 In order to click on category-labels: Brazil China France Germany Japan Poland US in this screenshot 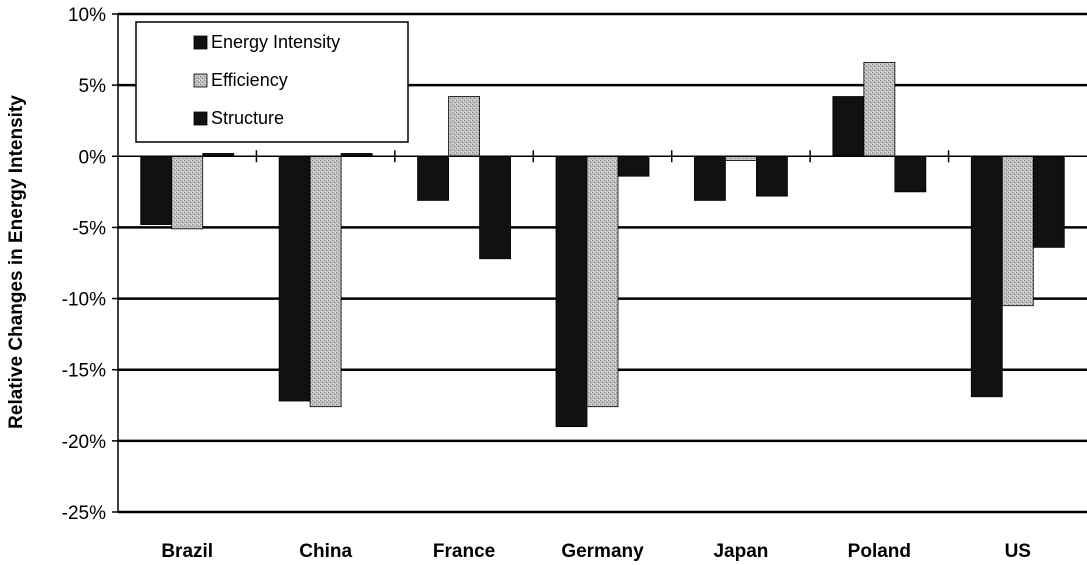, I will do `click(596, 551)`.